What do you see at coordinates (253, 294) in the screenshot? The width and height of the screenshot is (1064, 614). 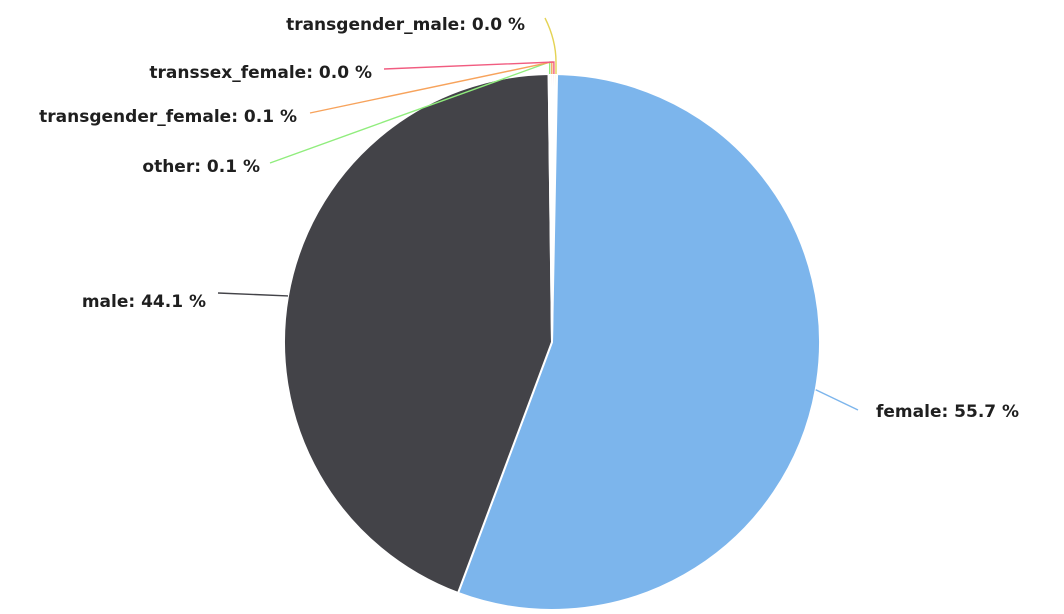 I see `leader-line-male` at bounding box center [253, 294].